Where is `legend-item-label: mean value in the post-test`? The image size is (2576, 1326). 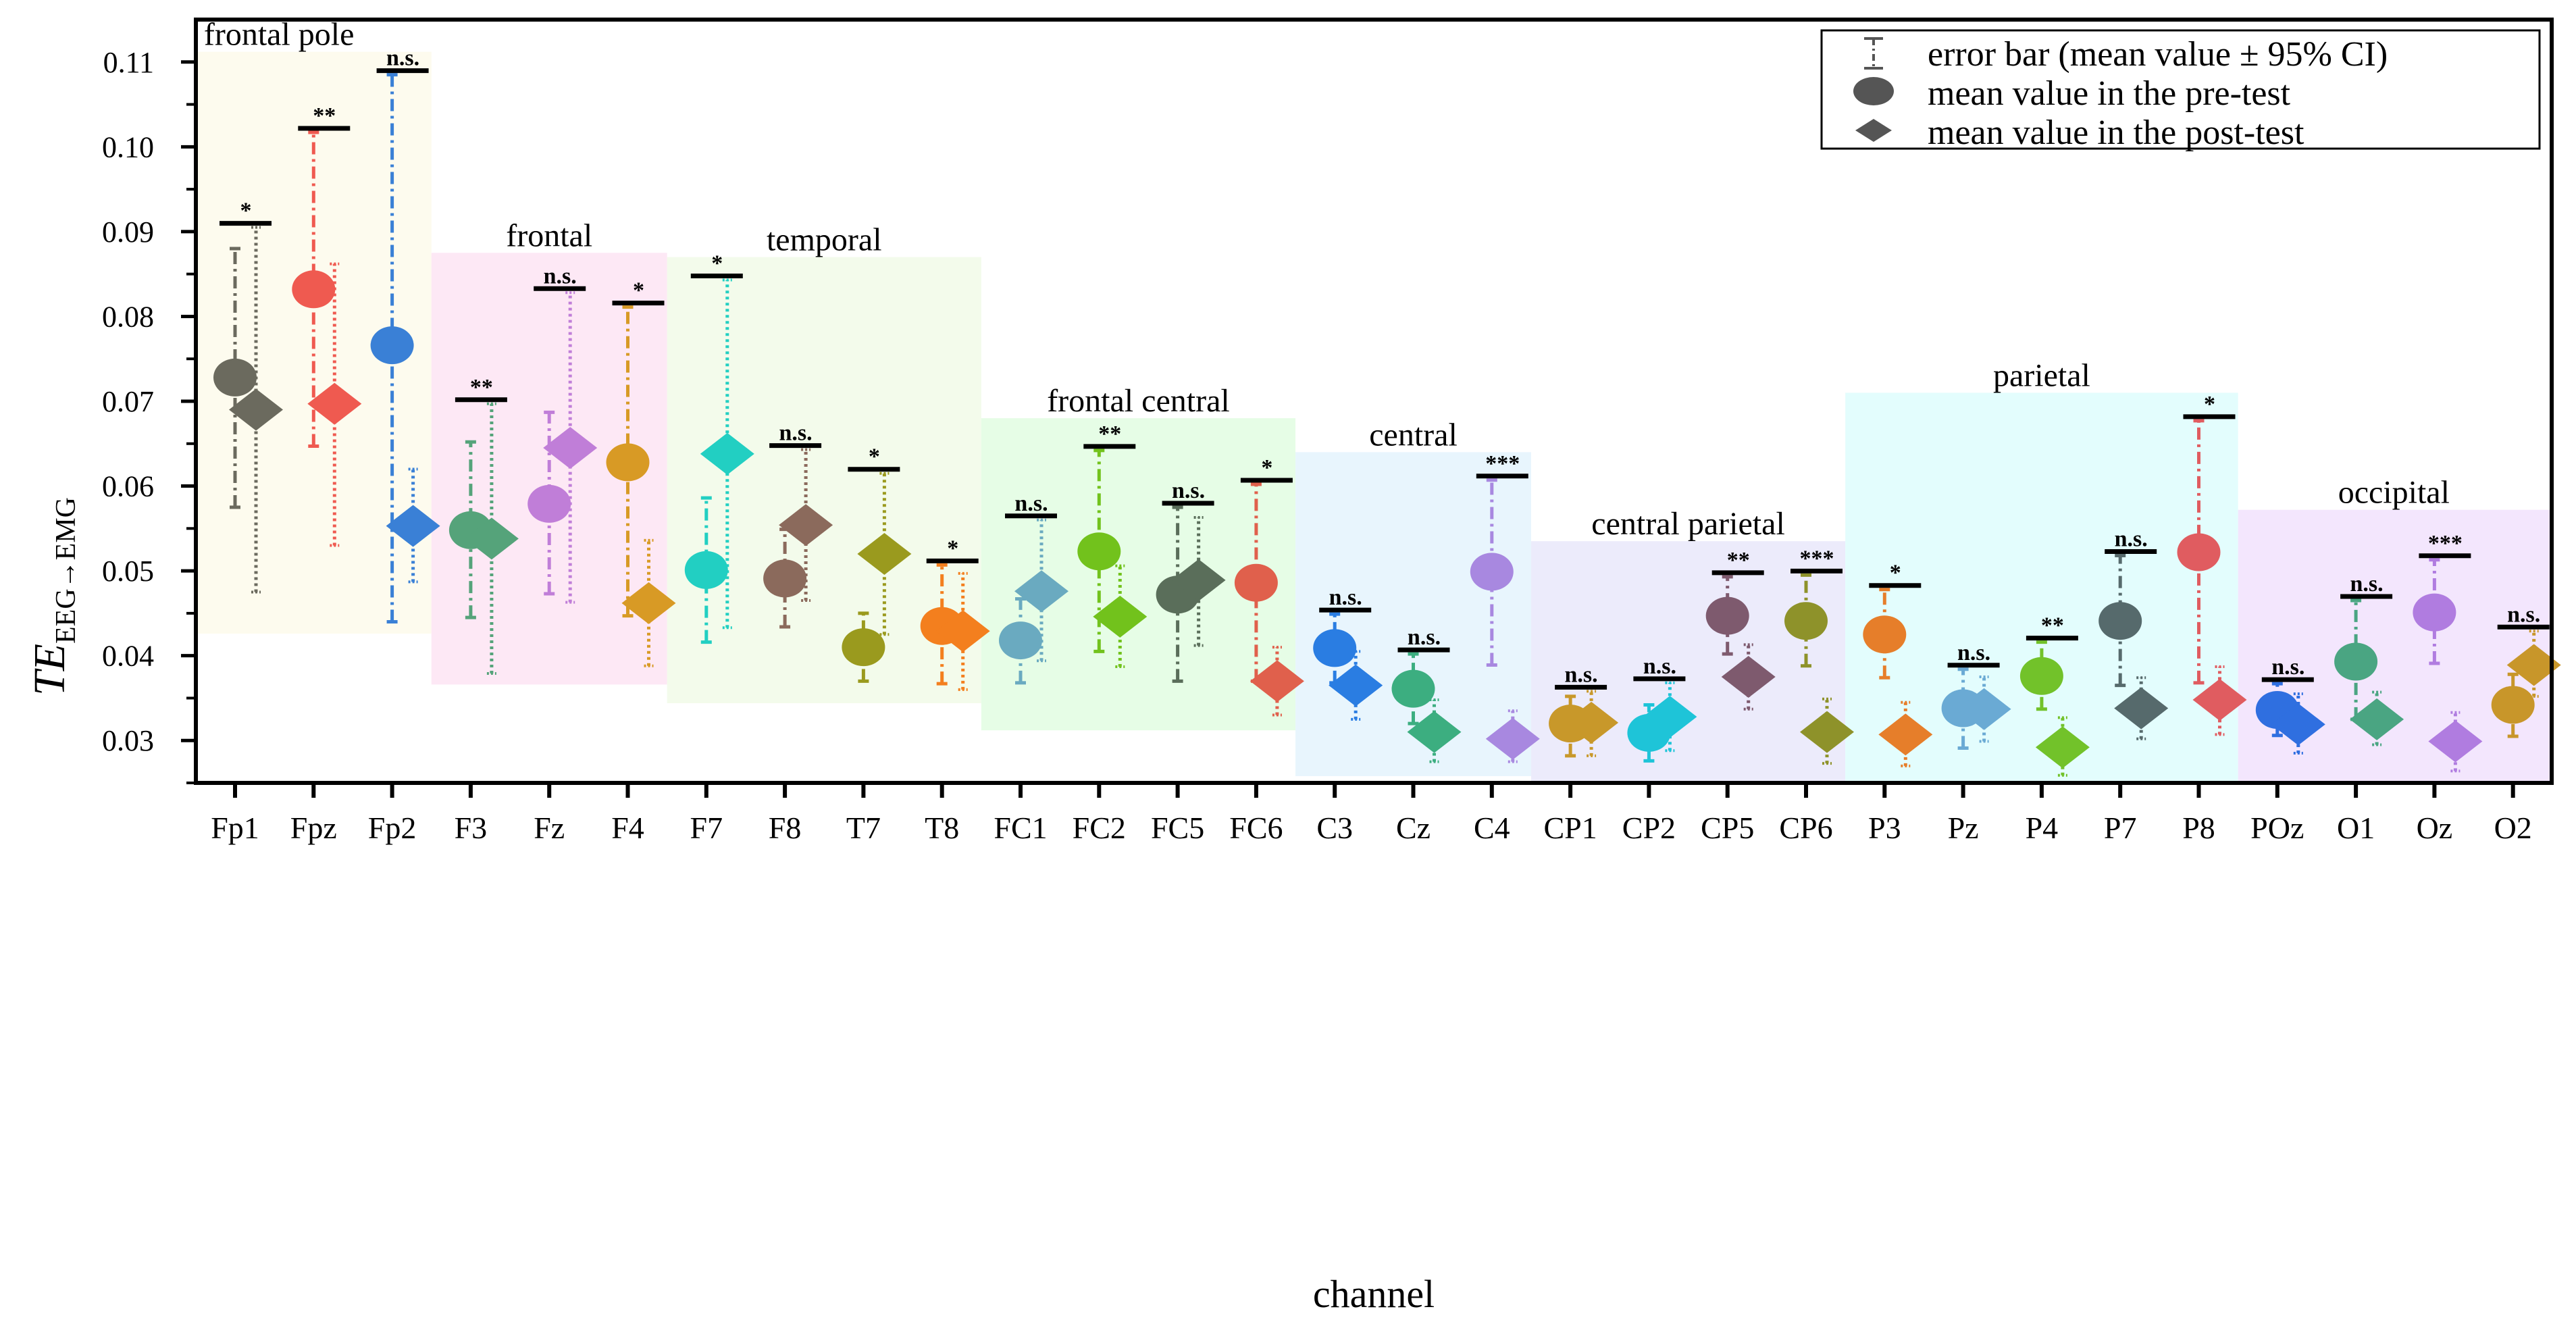 legend-item-label: mean value in the post-test is located at coordinates (2116, 132).